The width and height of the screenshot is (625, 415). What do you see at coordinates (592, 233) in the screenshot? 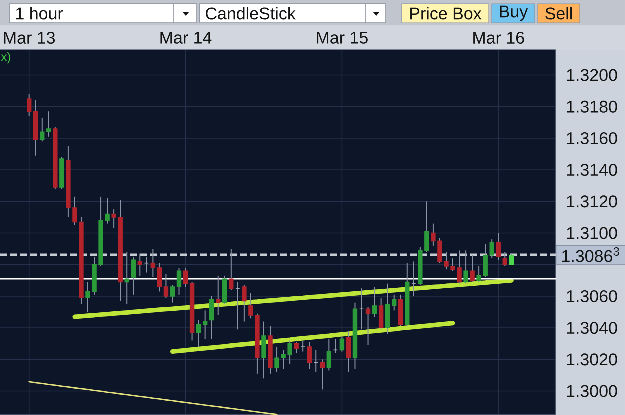
I see `y-tick-label: 1.3100` at bounding box center [592, 233].